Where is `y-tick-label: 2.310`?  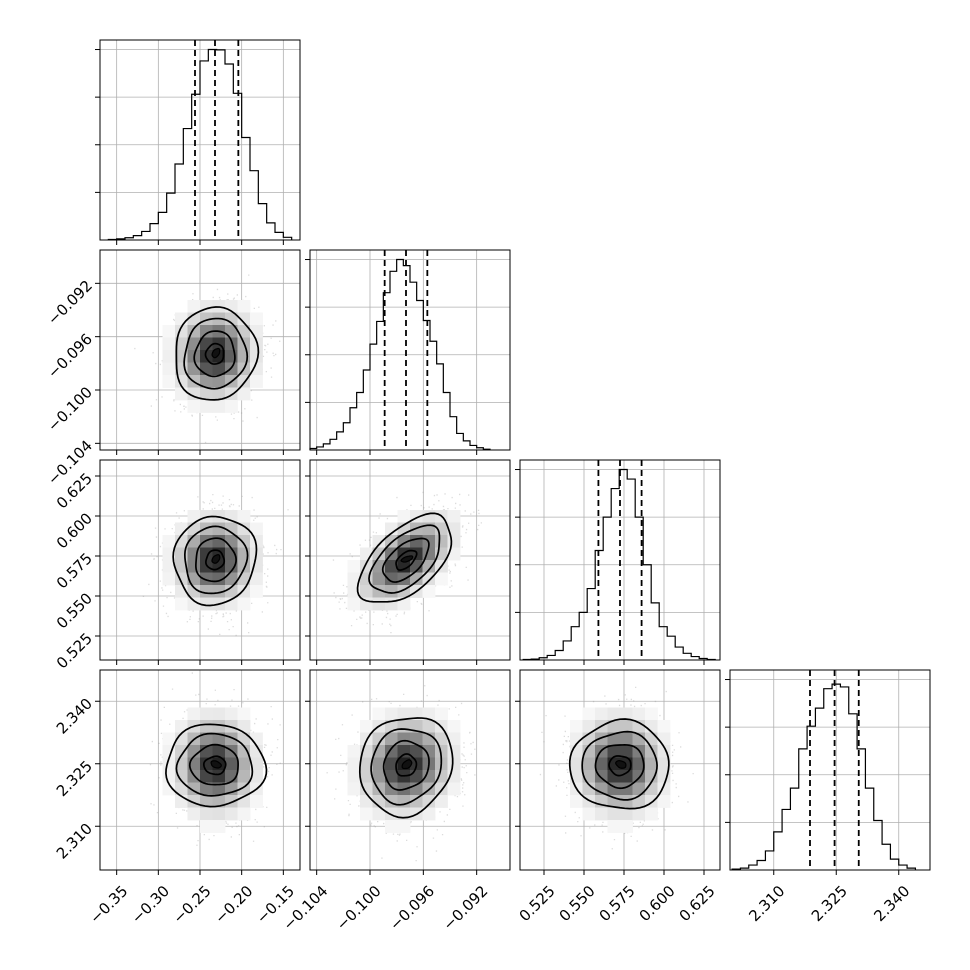
y-tick-label: 2.310 is located at coordinates (74, 841).